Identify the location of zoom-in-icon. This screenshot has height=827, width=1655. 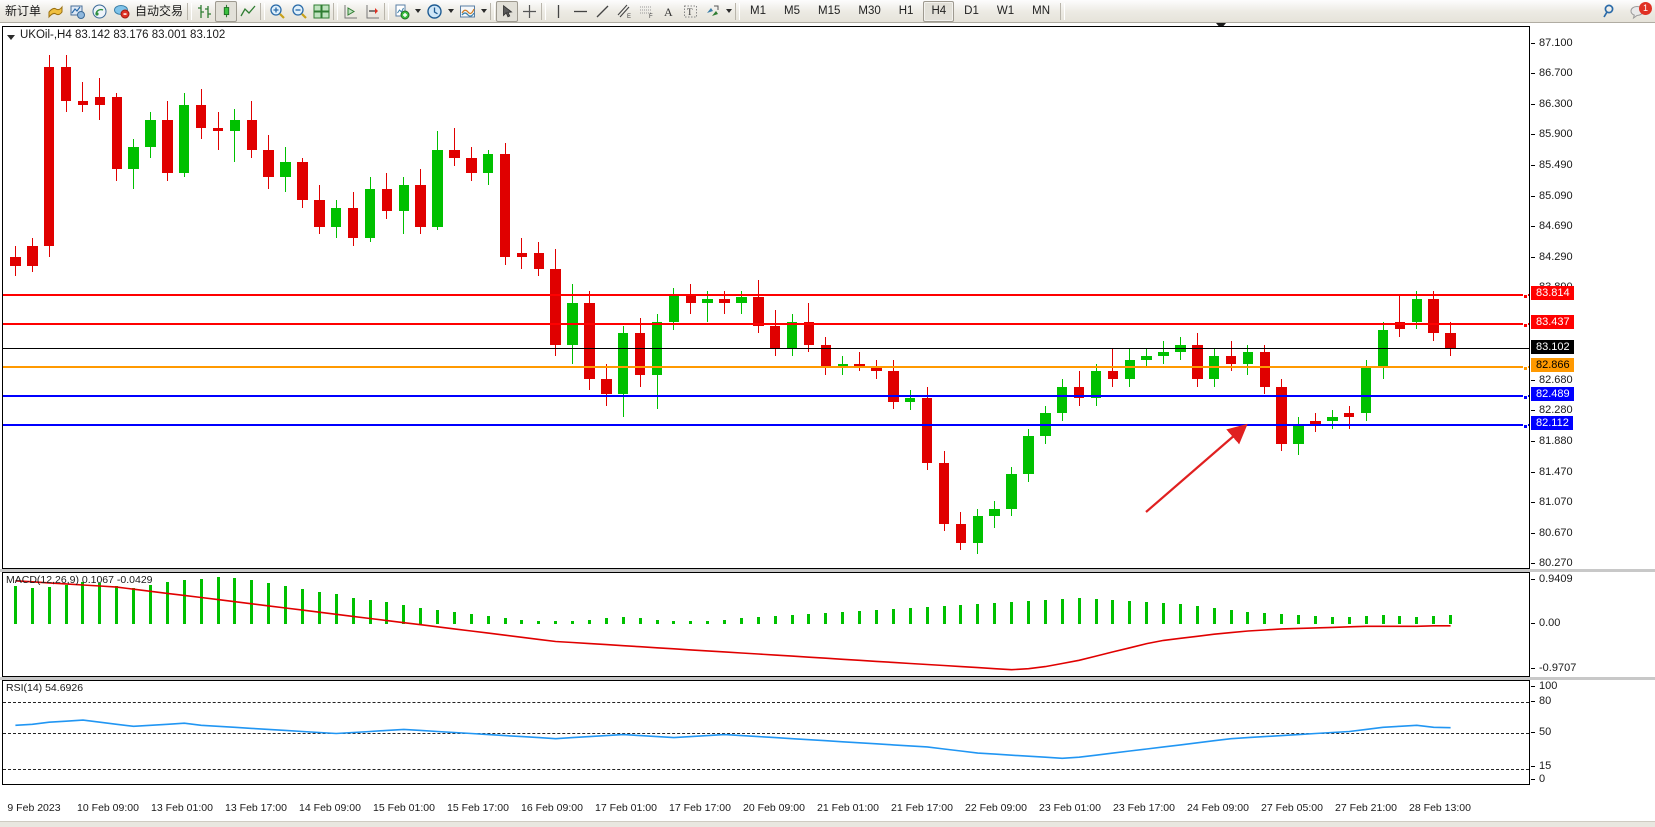
(277, 11).